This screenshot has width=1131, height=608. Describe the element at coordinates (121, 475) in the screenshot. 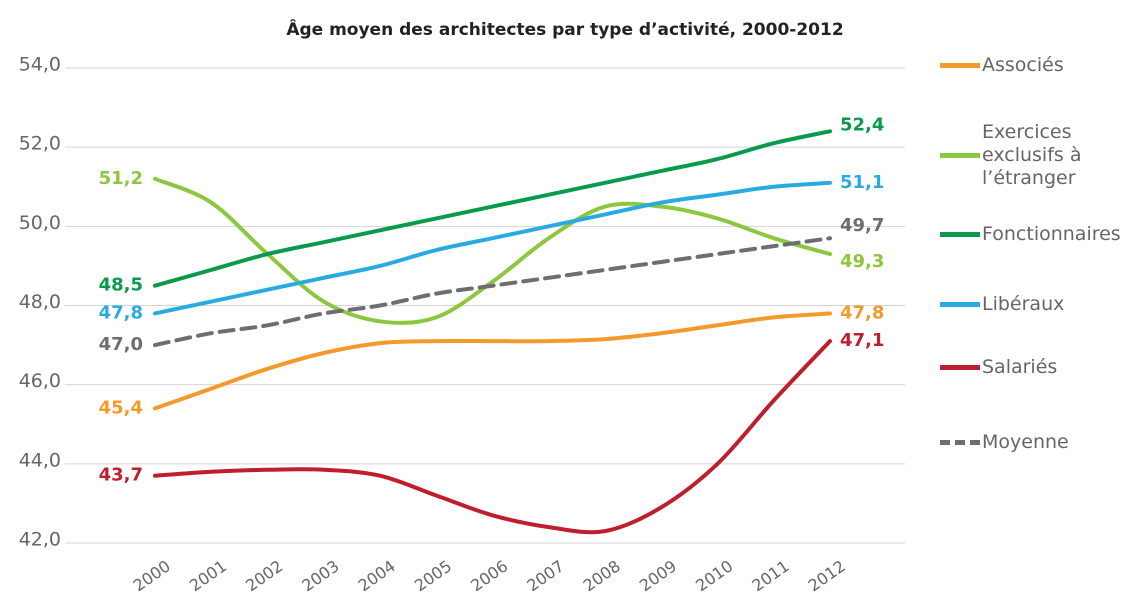

I see `data-label: 43,7` at that location.